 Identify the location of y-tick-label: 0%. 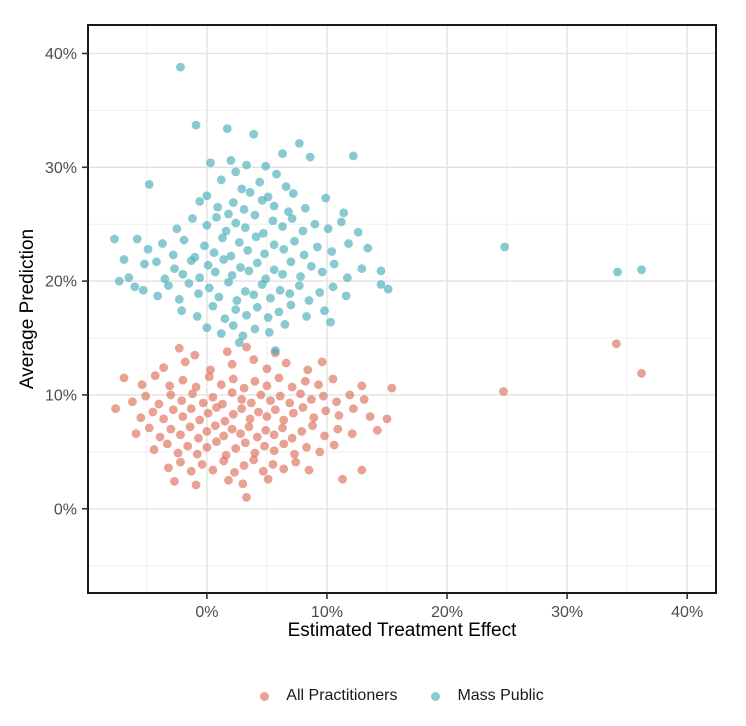
(65, 509).